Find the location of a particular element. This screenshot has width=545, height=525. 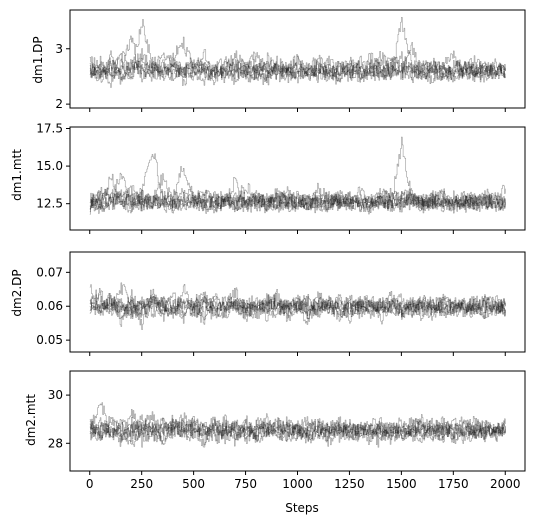

x-tick-label: 1750 is located at coordinates (453, 484).